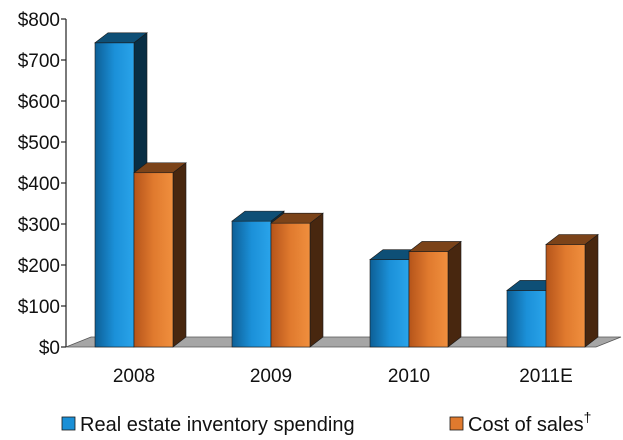 This screenshot has height=440, width=623. What do you see at coordinates (39, 102) in the screenshot?
I see `y-tick-label: $600` at bounding box center [39, 102].